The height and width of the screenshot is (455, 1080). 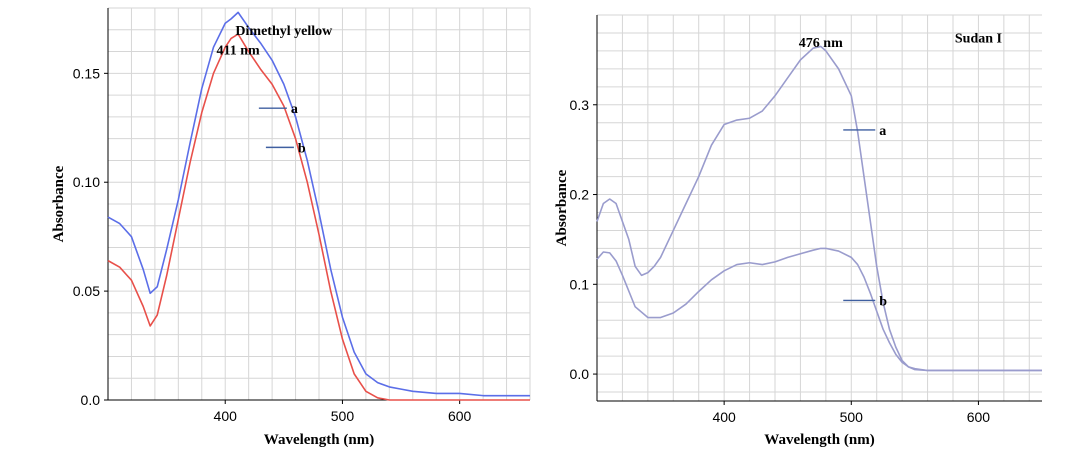 What do you see at coordinates (86, 73) in the screenshot?
I see `y-tick-label: 0.15` at bounding box center [86, 73].